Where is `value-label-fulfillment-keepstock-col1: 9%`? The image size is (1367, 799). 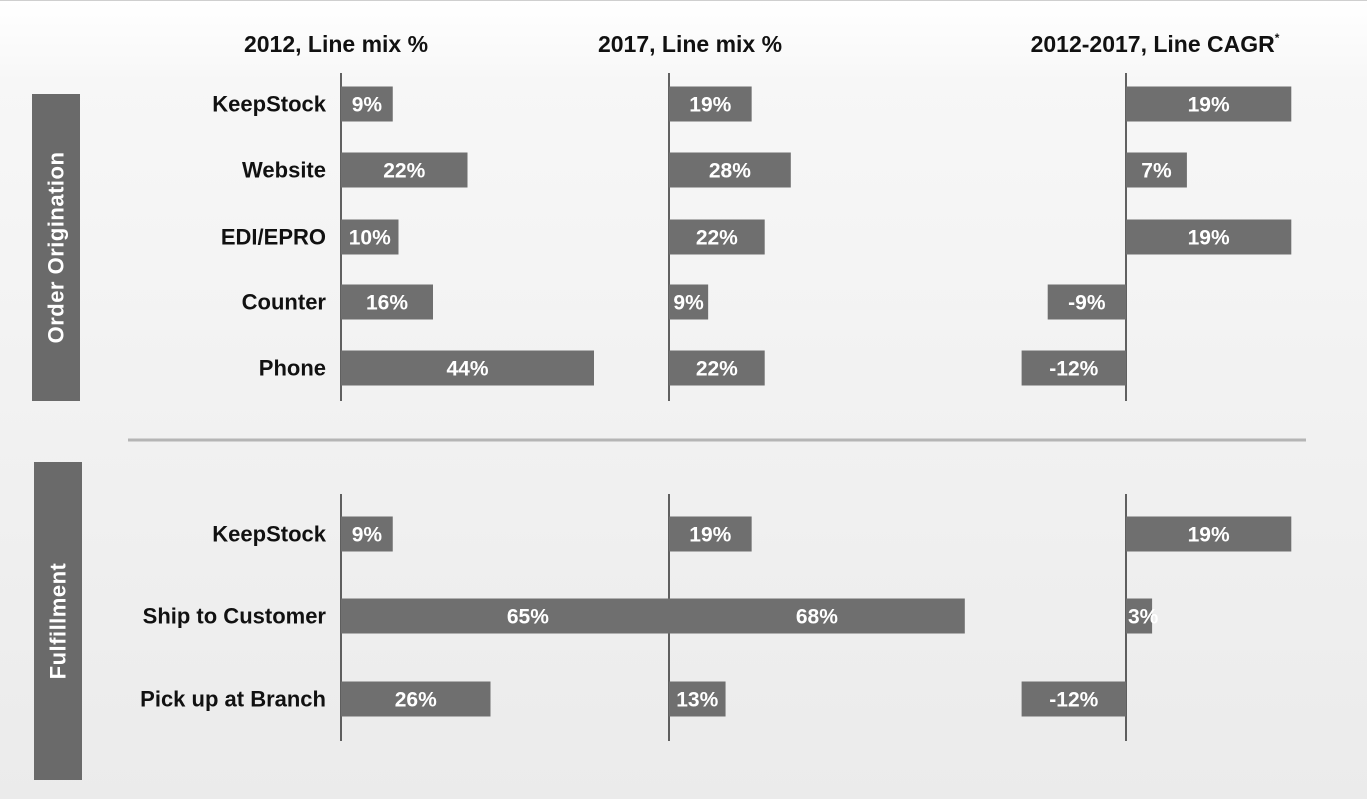
value-label-fulfillment-keepstock-col1: 9% is located at coordinates (367, 535).